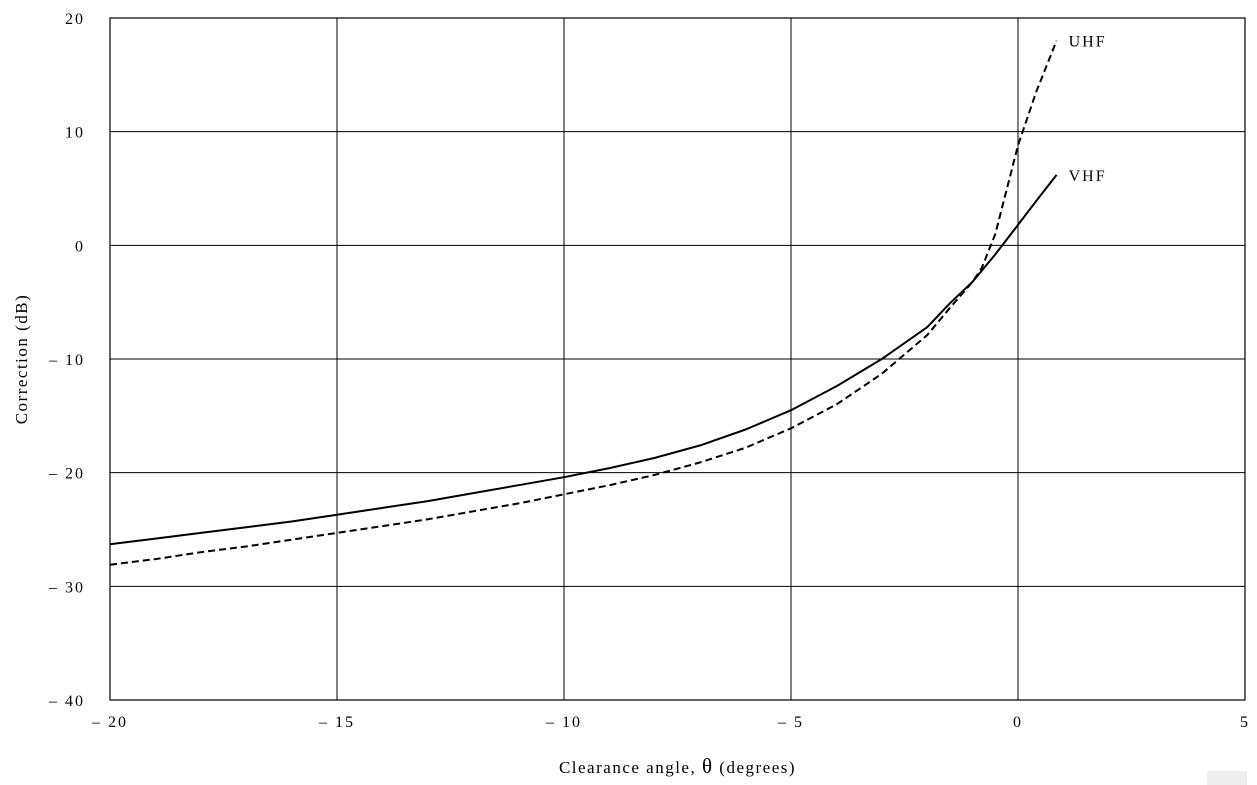 The width and height of the screenshot is (1257, 785). Describe the element at coordinates (1245, 722) in the screenshot. I see `x-tick-label: 5` at that location.